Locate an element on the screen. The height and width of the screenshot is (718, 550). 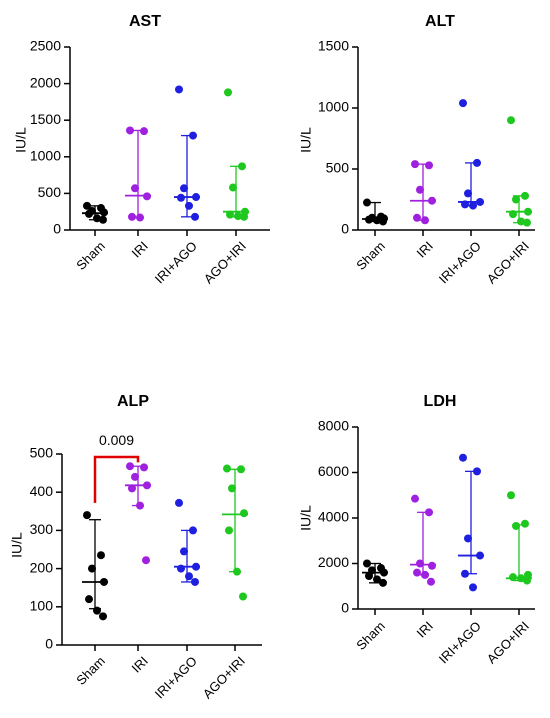
y-tick-label: 1000 is located at coordinates (45, 156).